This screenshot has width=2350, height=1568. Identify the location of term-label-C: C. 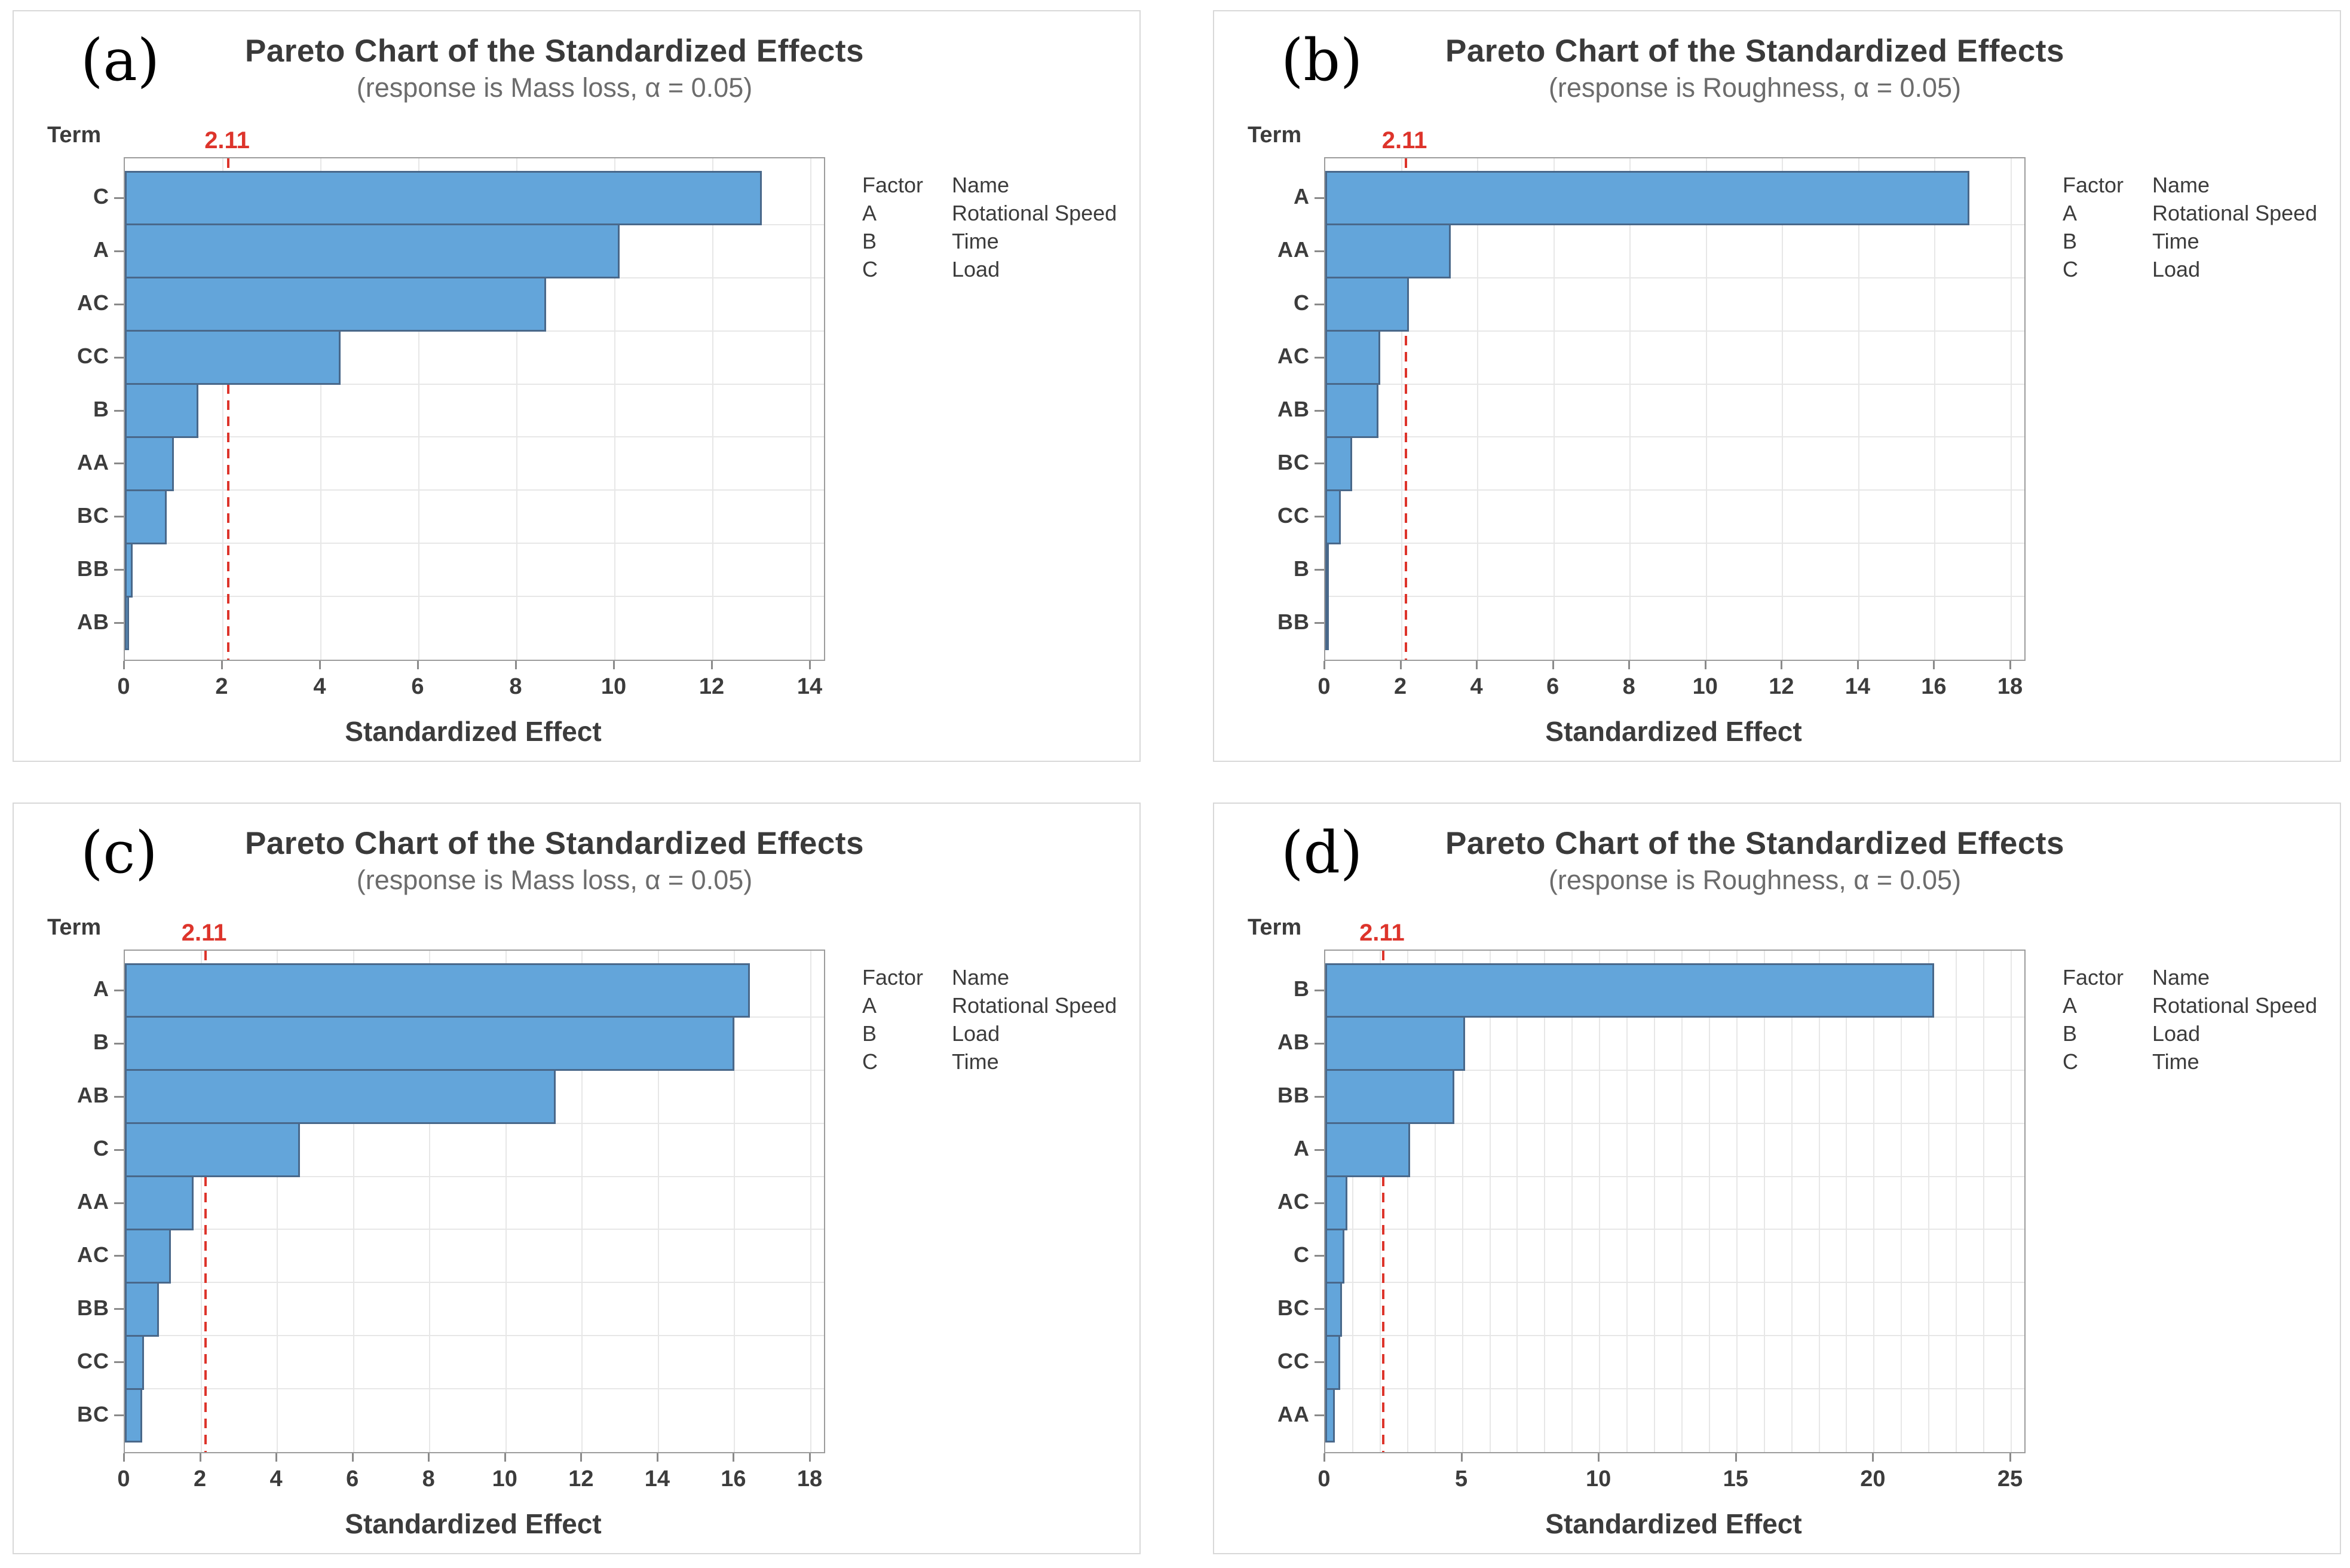
(101, 196).